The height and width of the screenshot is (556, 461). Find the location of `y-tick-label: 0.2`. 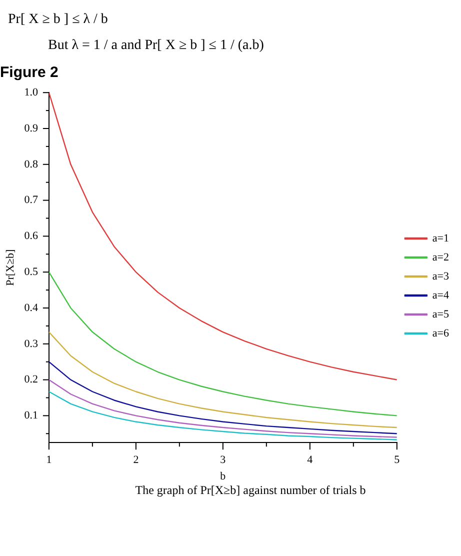

y-tick-label: 0.2 is located at coordinates (31, 380).